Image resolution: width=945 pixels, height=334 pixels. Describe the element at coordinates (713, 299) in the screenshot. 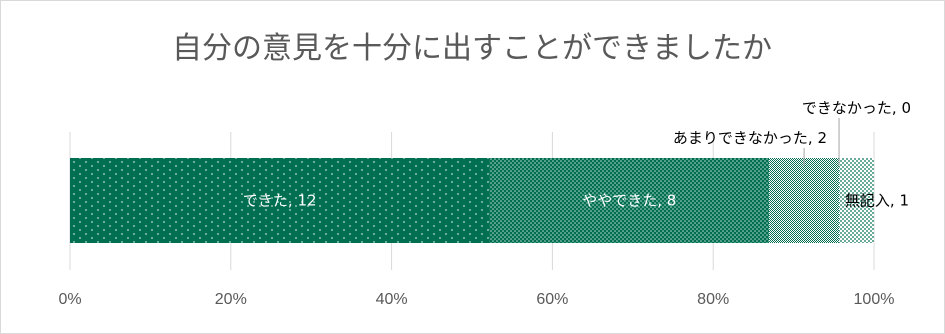

I see `x-tick-label: 80%` at that location.